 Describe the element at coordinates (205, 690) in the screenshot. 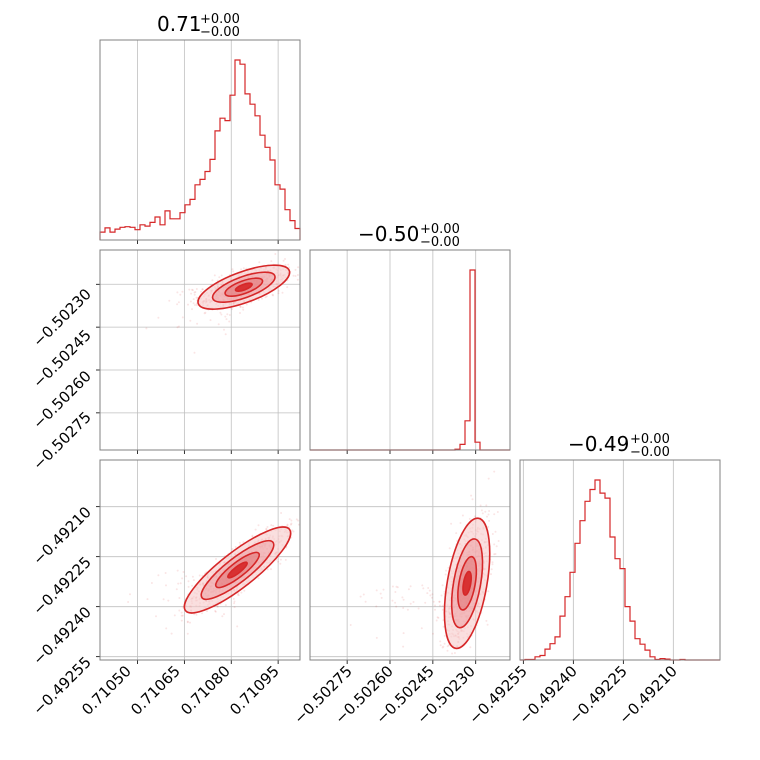

I see `x-ticklabel: 0.71080` at that location.